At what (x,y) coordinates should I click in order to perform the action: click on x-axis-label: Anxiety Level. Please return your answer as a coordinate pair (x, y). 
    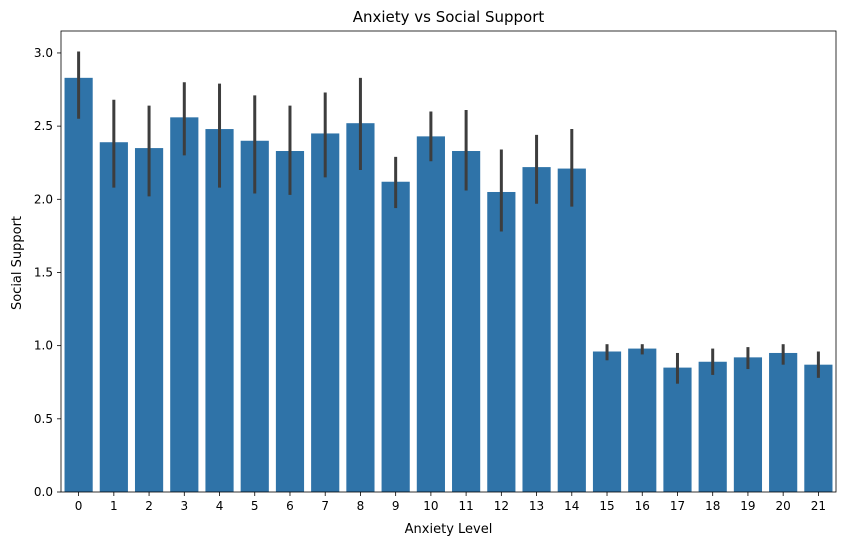
    Looking at the image, I should click on (449, 529).